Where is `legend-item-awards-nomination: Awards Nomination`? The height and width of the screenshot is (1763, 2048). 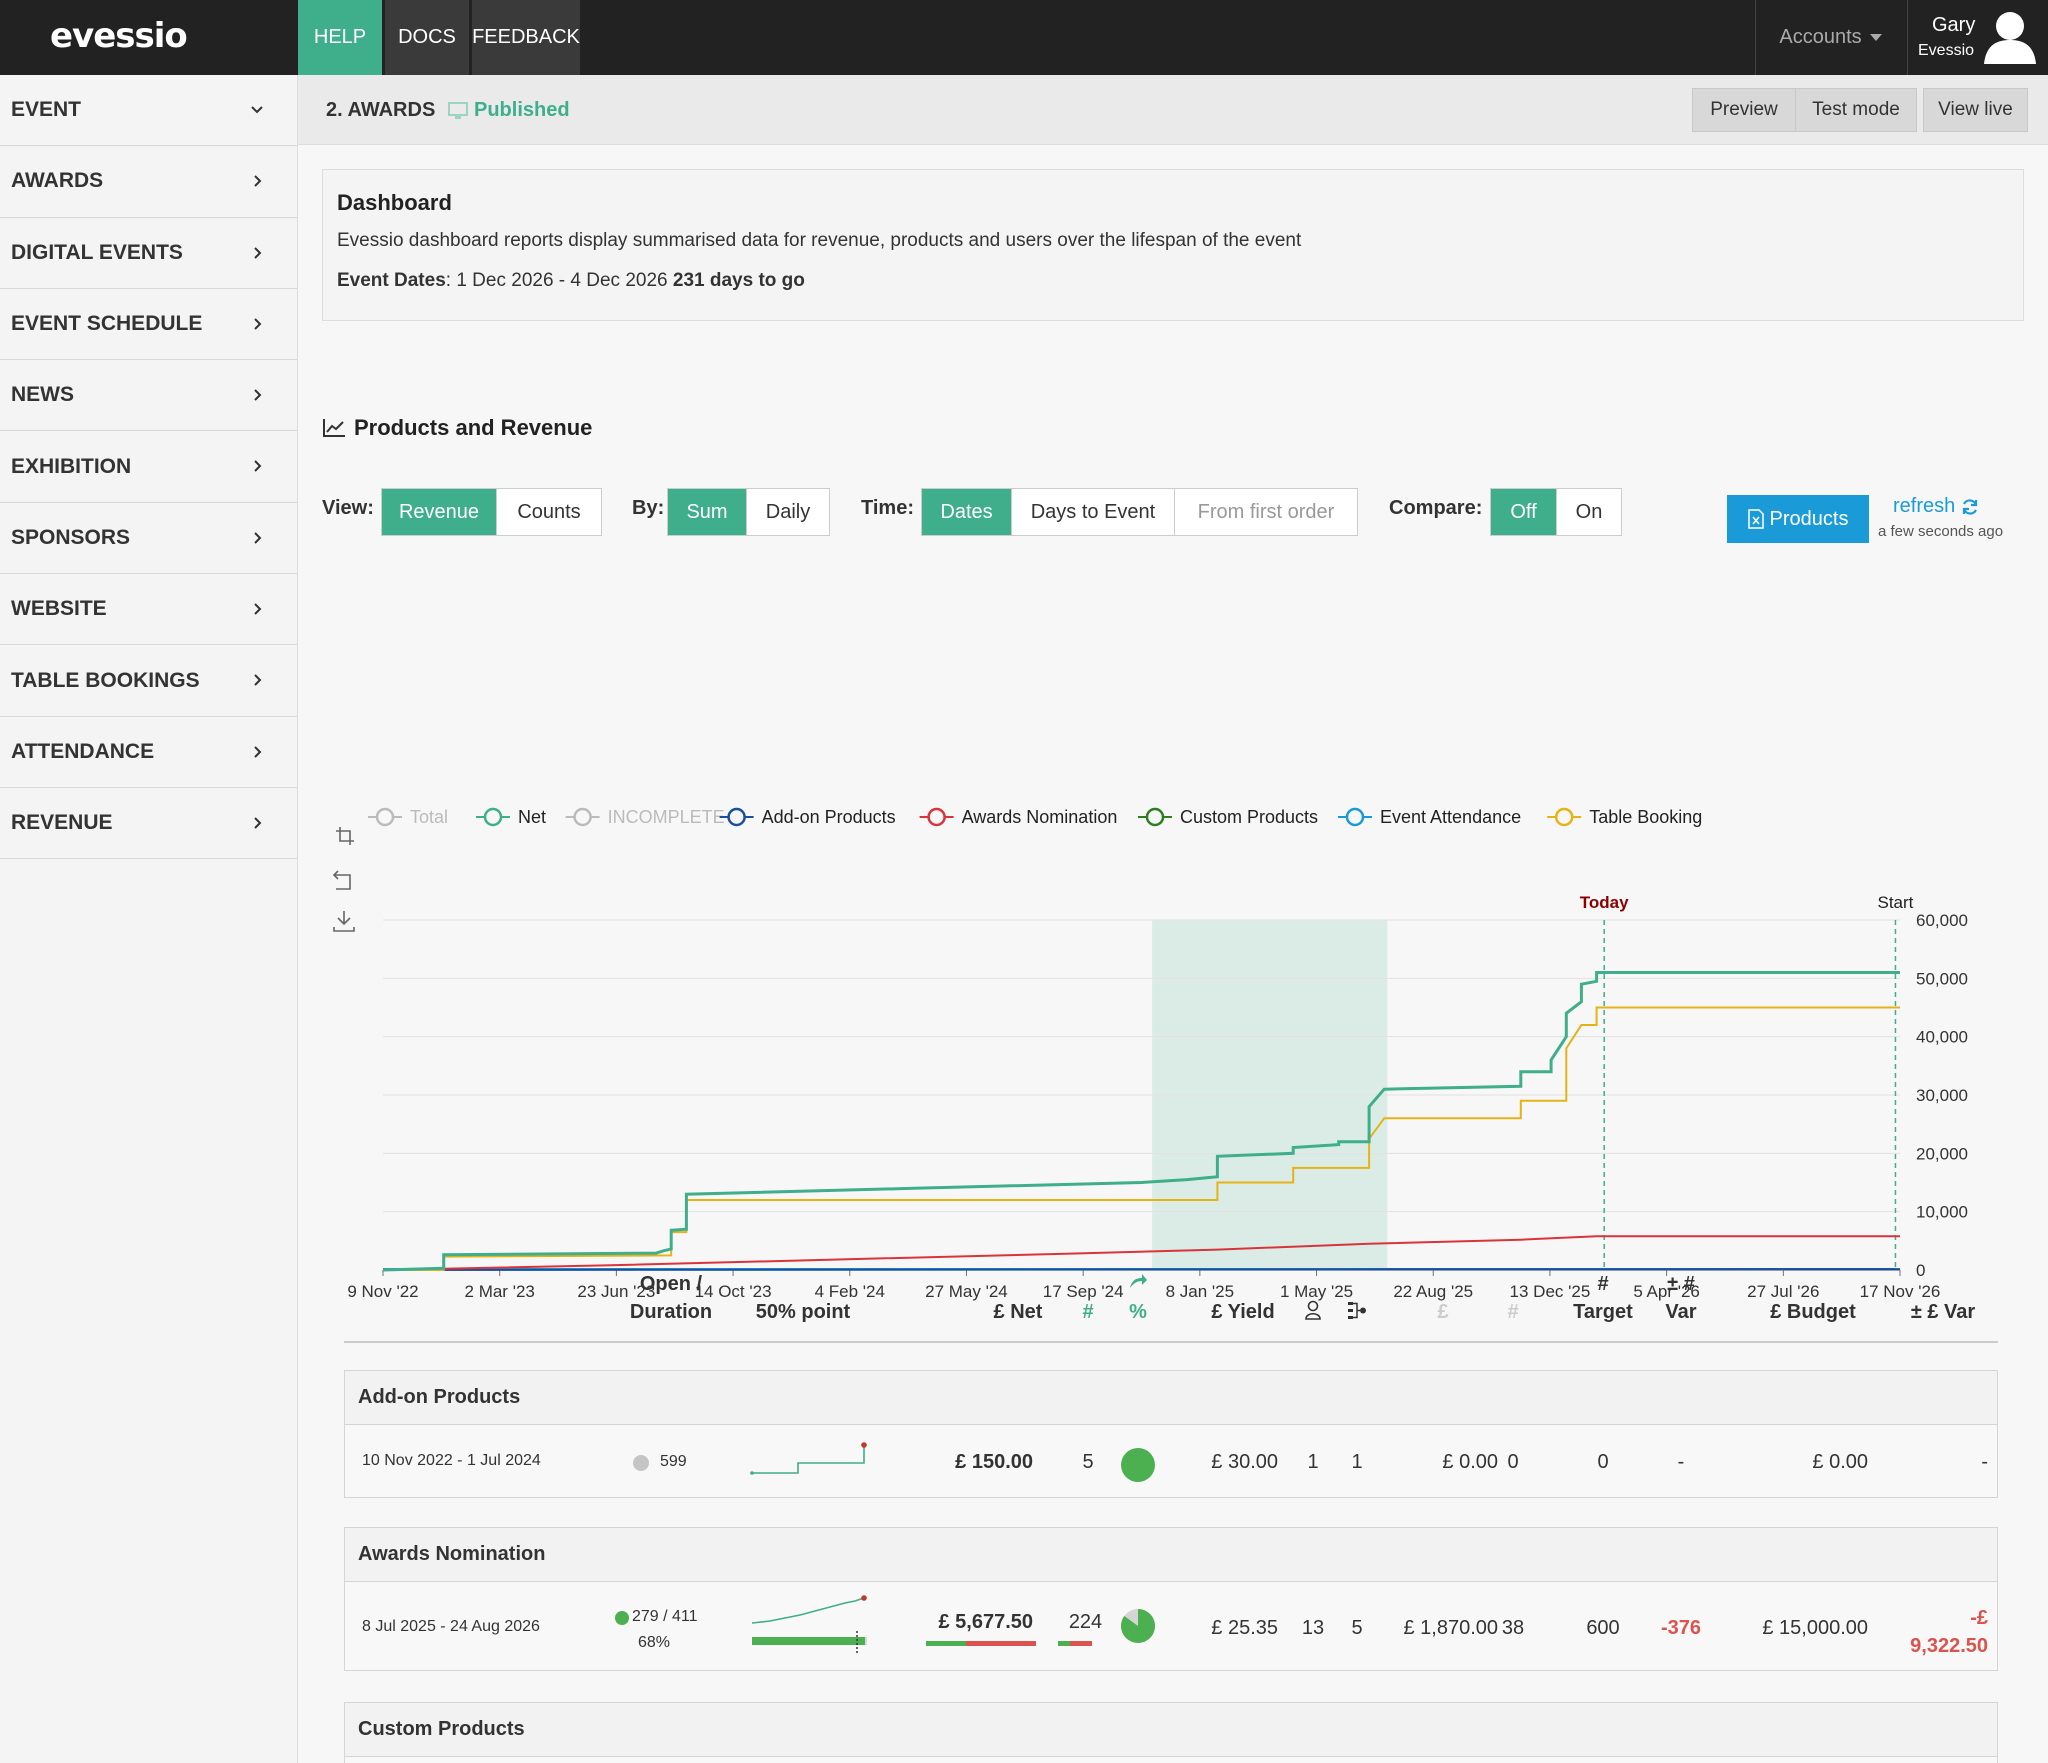
legend-item-awards-nomination: Awards Nomination is located at coordinates (1018, 817).